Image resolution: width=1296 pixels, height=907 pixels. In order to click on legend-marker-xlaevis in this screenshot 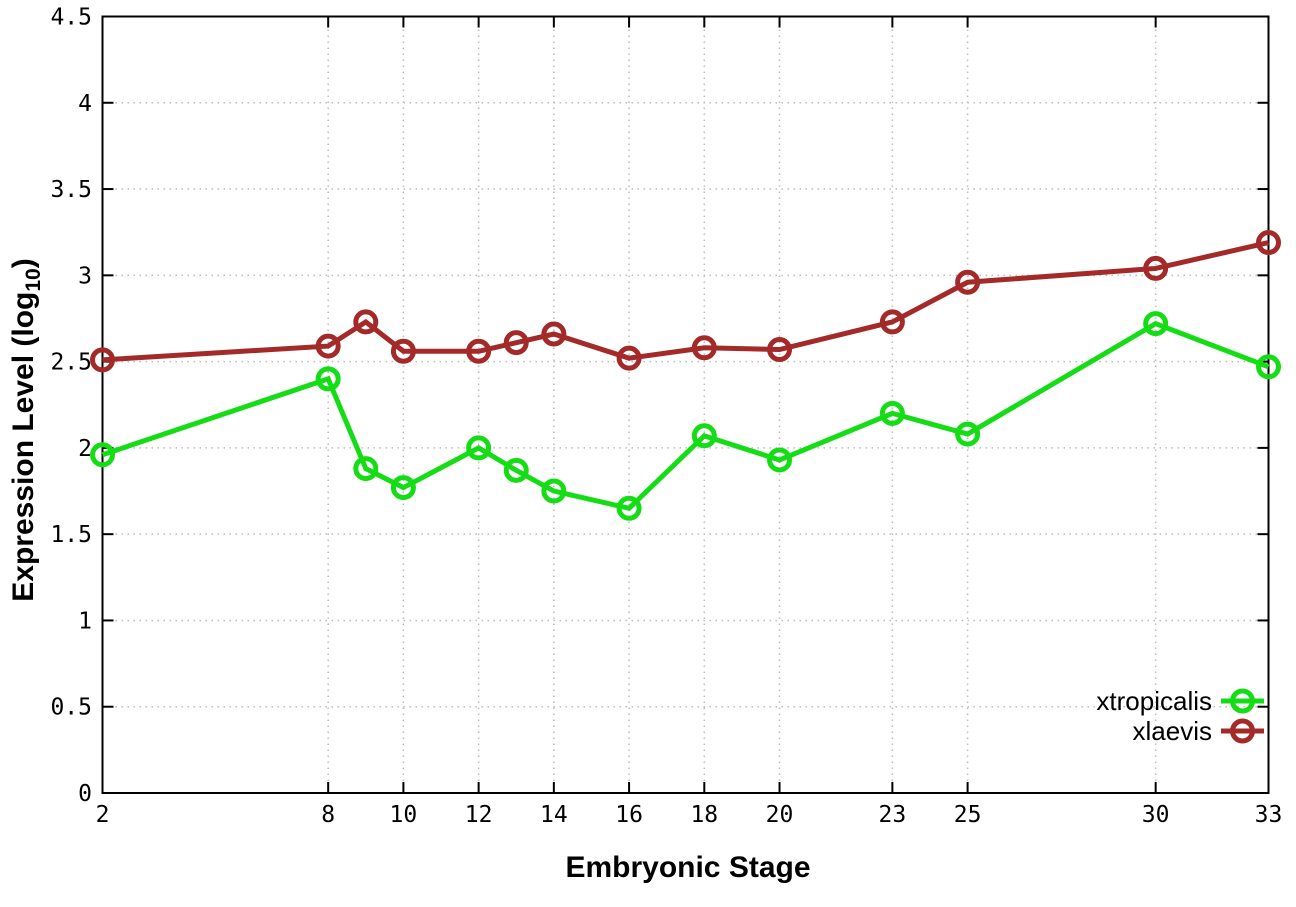, I will do `click(1242, 731)`.